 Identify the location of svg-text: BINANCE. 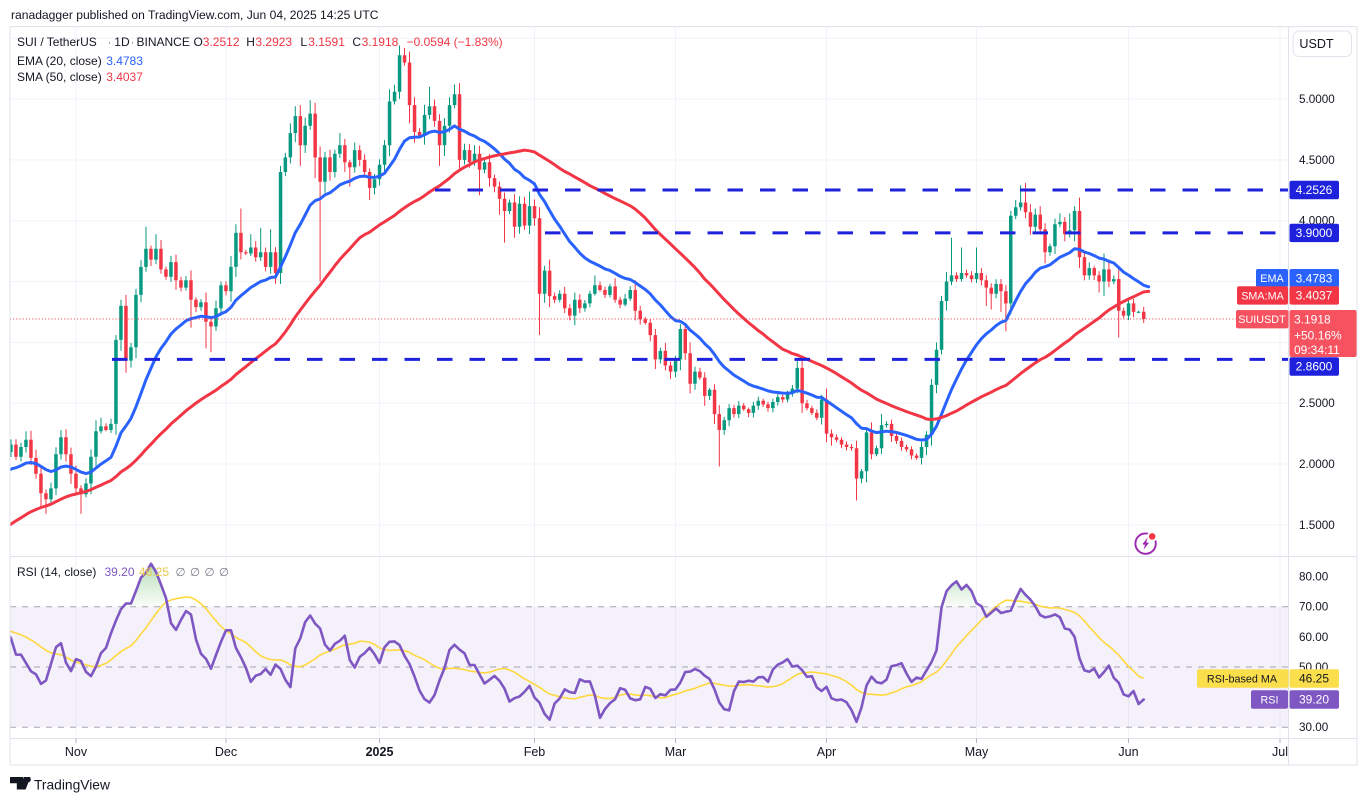
(163, 42).